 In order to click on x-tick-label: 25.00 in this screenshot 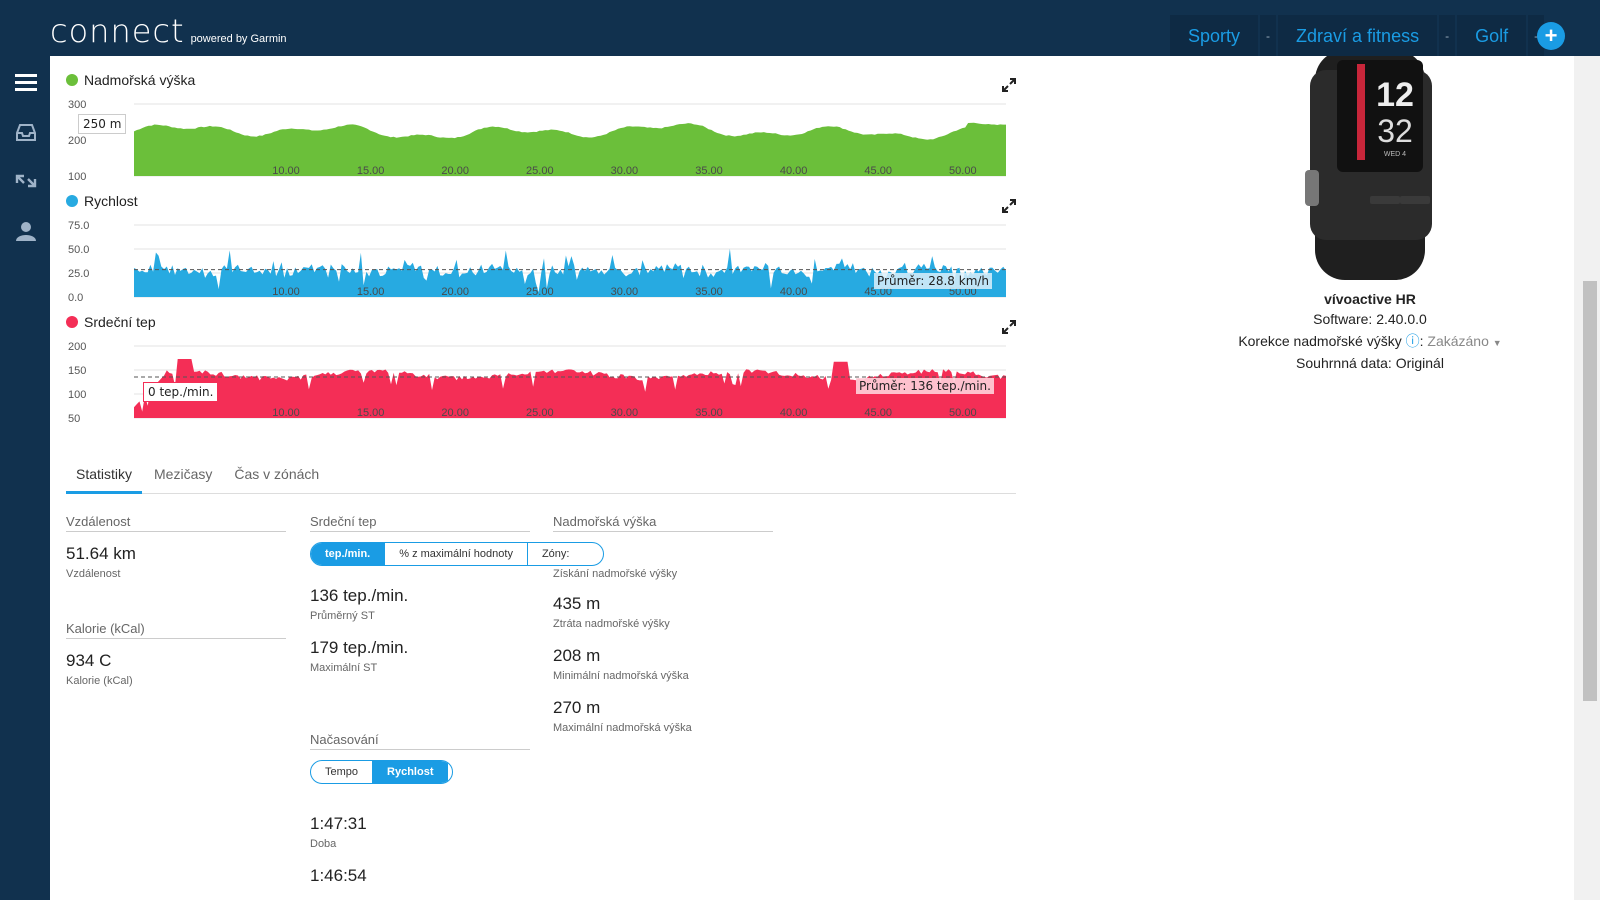, I will do `click(540, 171)`.